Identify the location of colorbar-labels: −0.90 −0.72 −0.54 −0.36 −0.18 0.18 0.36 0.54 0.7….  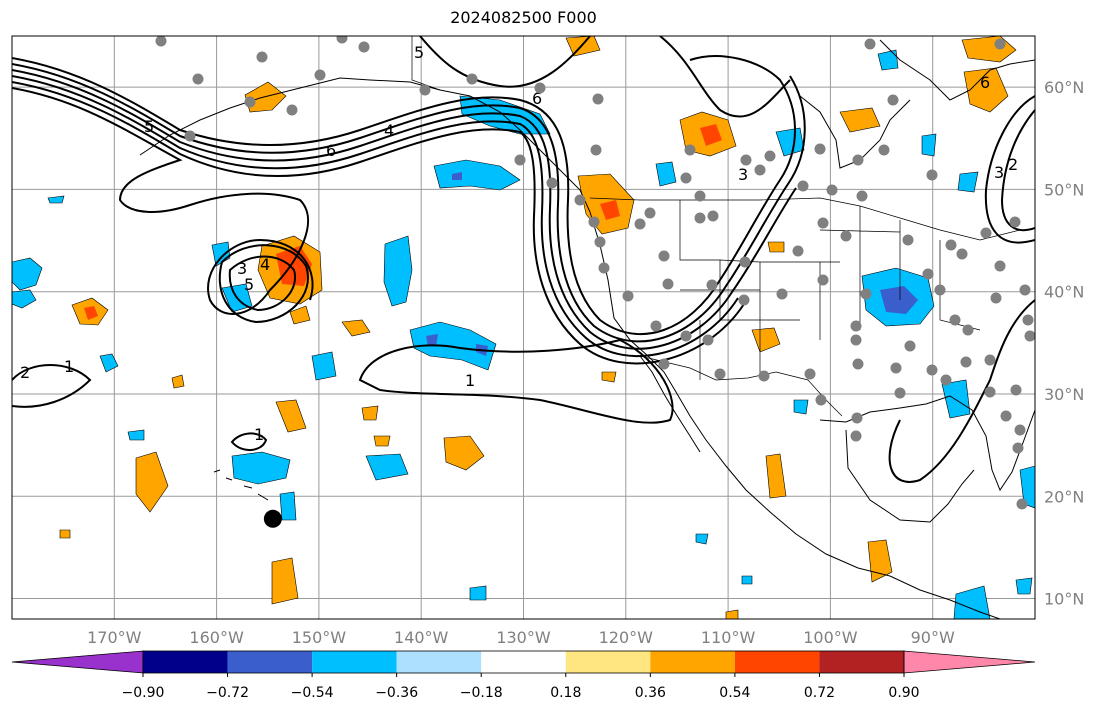
(521, 687).